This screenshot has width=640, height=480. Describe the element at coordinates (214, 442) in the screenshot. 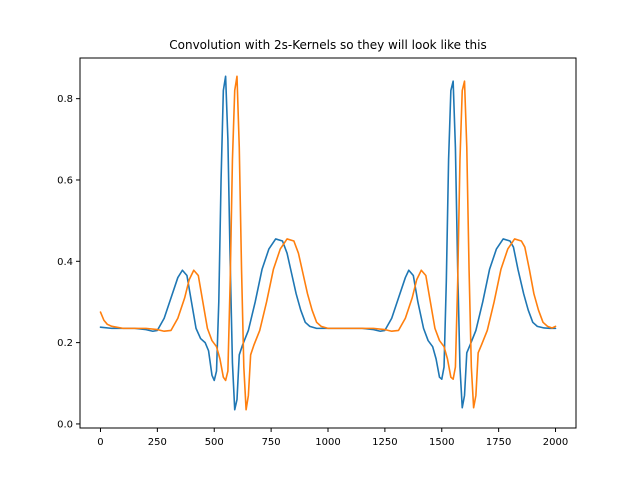

I see `x-tick-label: 500` at that location.